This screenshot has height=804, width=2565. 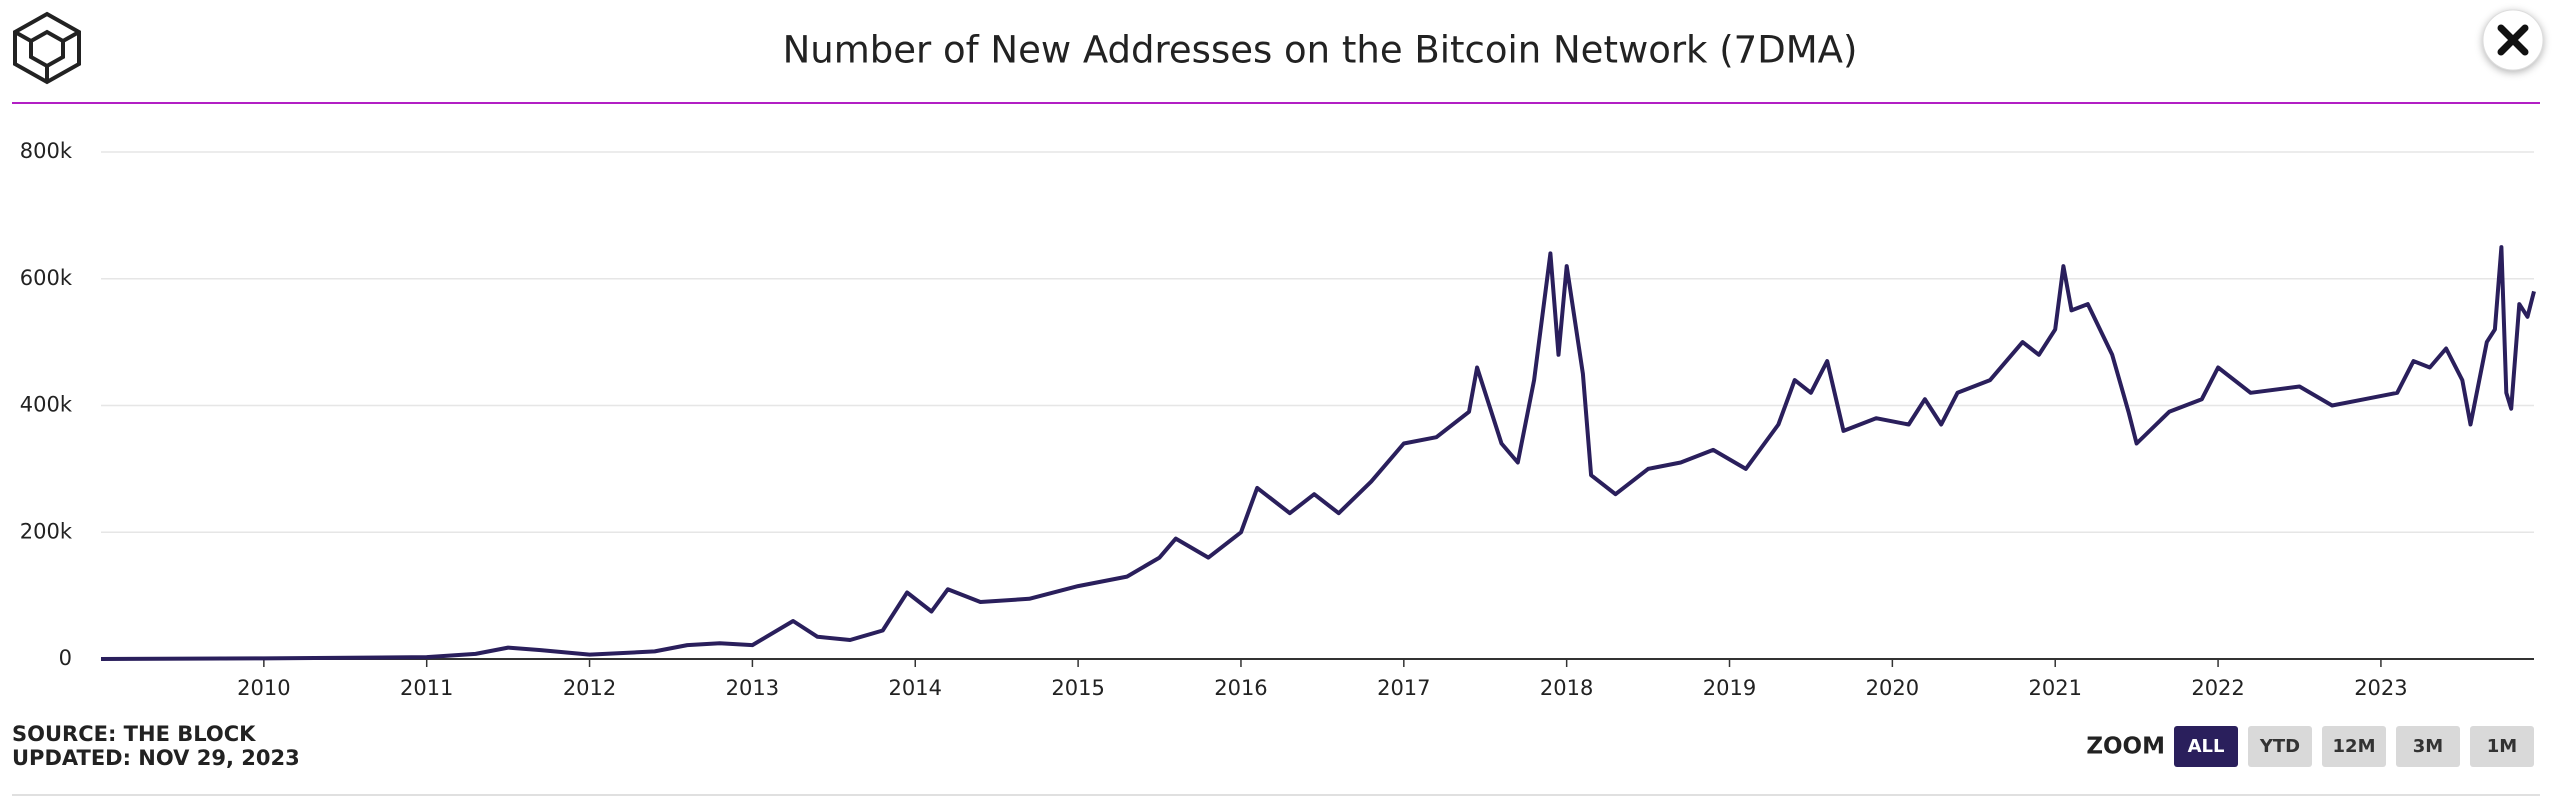 What do you see at coordinates (47, 48) in the screenshot?
I see `logo` at bounding box center [47, 48].